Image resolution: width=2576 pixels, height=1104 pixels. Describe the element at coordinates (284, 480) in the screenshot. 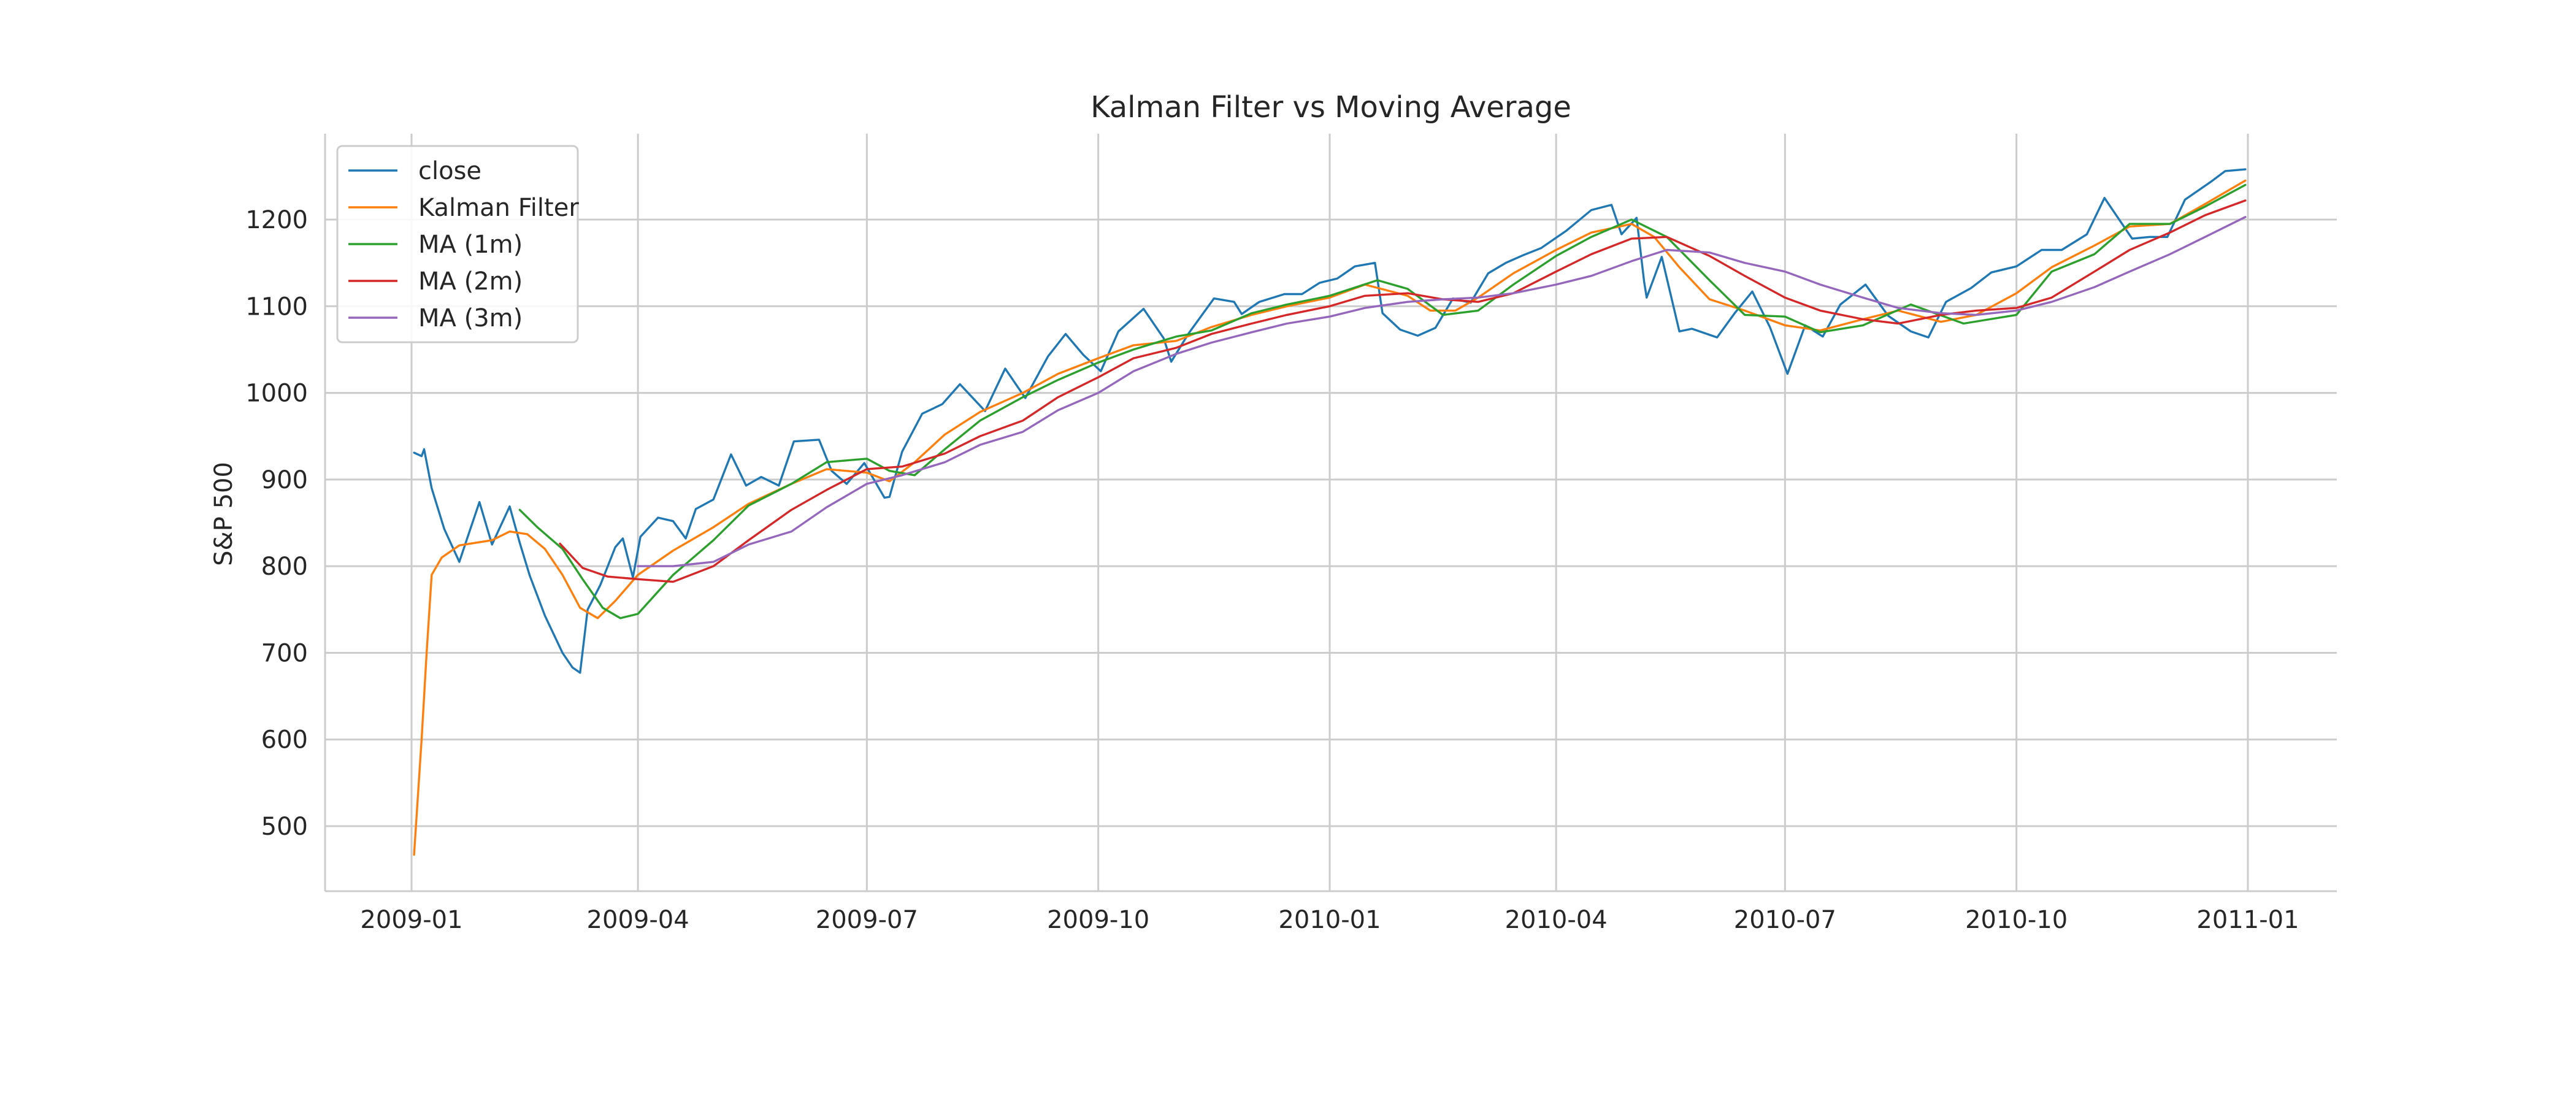

I see `y-tick-label: 900` at that location.